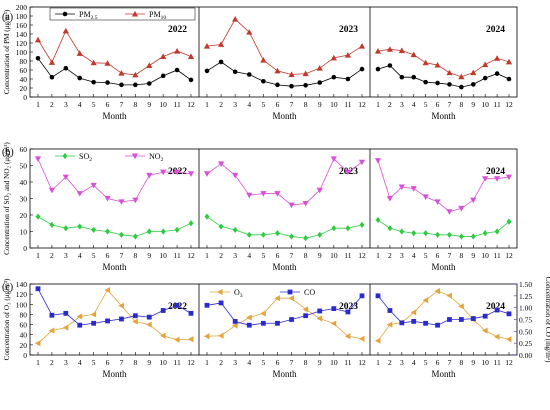 The image size is (550, 410). What do you see at coordinates (414, 104) in the screenshot?
I see `x-tick-label: 4` at bounding box center [414, 104].